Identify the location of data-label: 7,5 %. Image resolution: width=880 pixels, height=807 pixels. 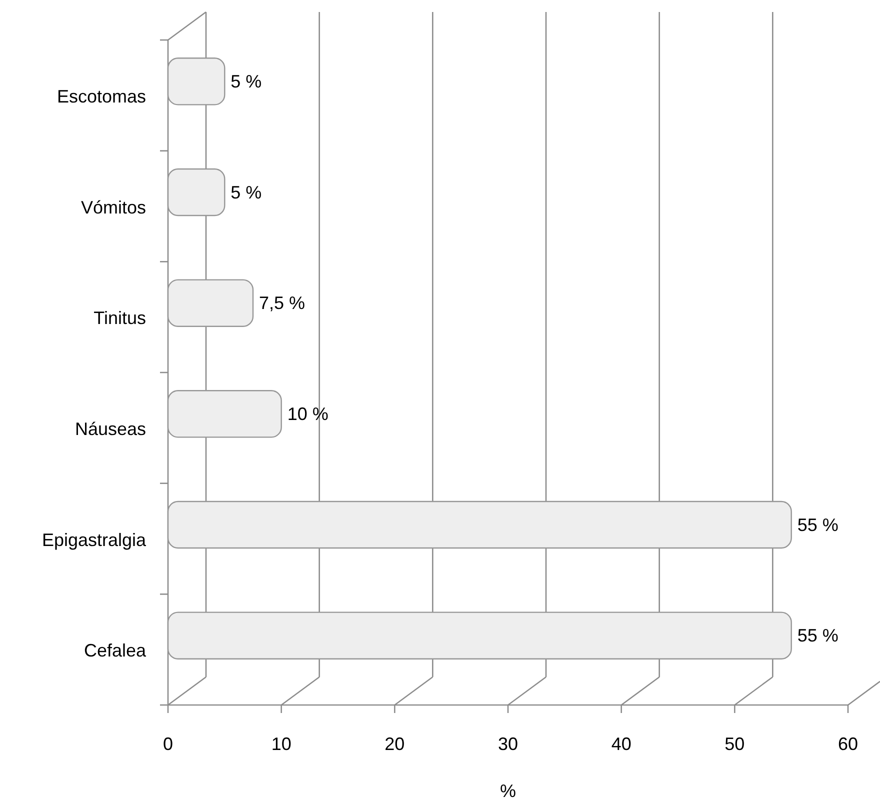
(282, 303).